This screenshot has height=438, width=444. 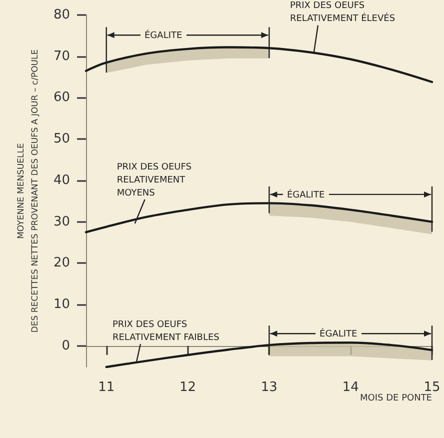 What do you see at coordinates (61, 15) in the screenshot?
I see `y-tick-label: 80` at bounding box center [61, 15].